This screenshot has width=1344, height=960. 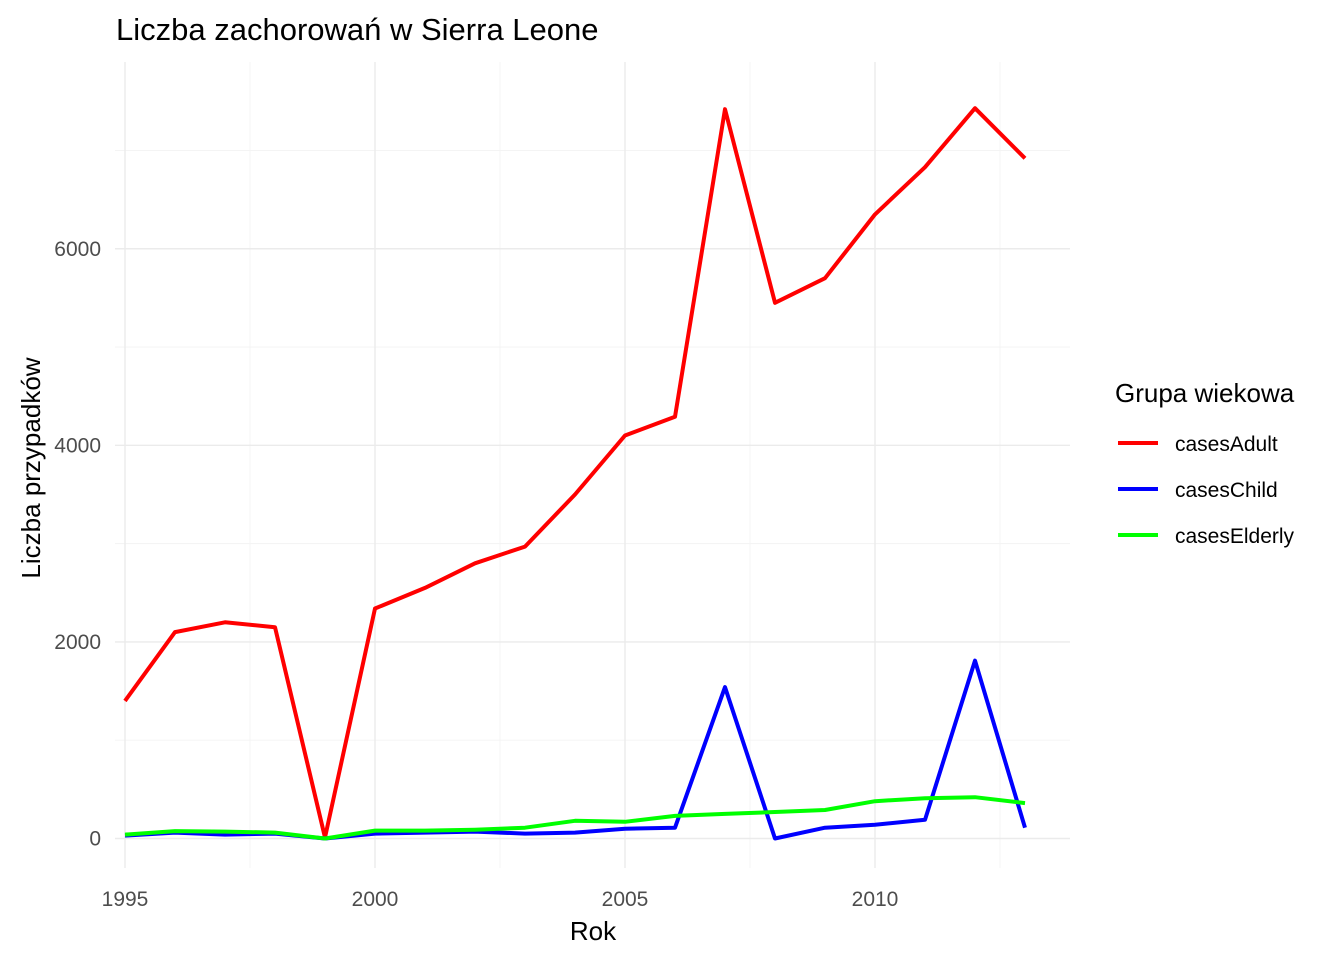 I want to click on y-tick-label: 2000, so click(x=77, y=642).